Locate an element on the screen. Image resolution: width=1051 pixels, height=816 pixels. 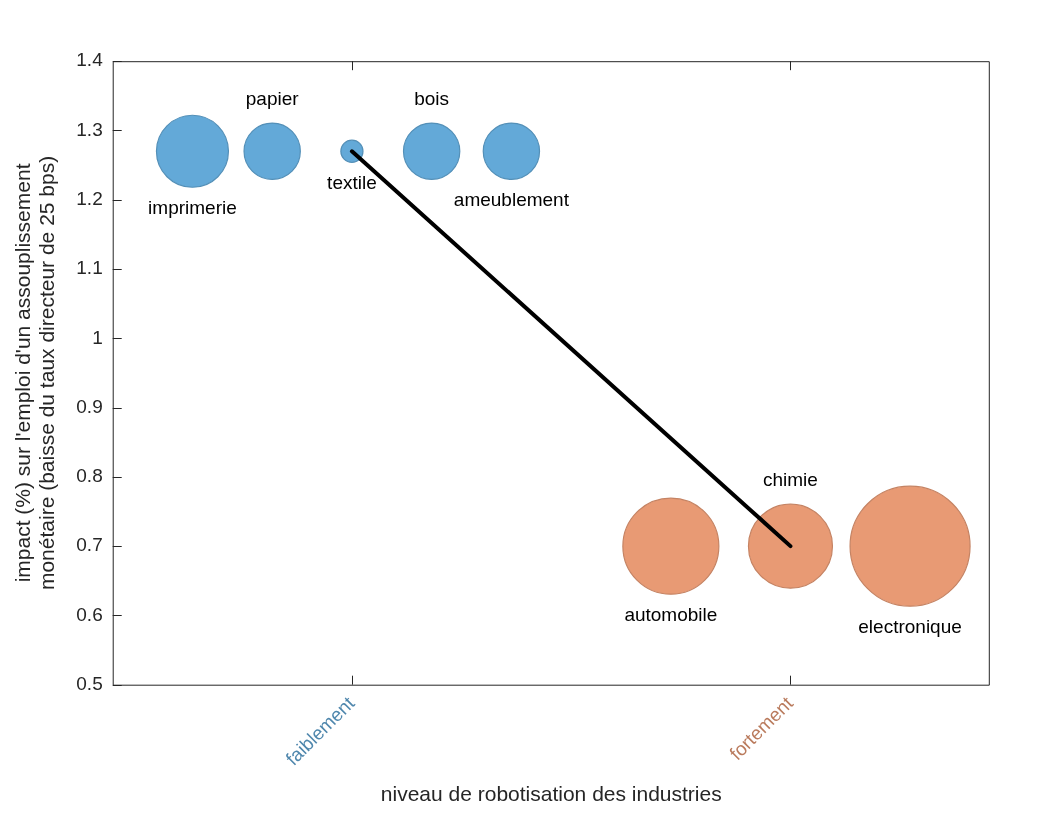
y-tick-label: 1.1 is located at coordinates (89, 268).